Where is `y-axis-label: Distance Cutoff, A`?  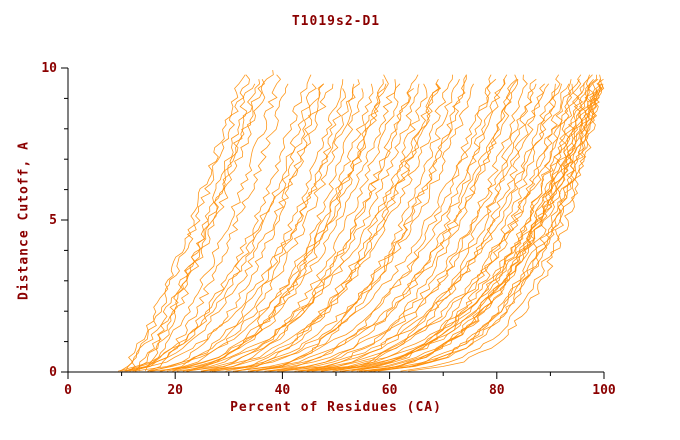
y-axis-label: Distance Cutoff, A is located at coordinates (24, 220).